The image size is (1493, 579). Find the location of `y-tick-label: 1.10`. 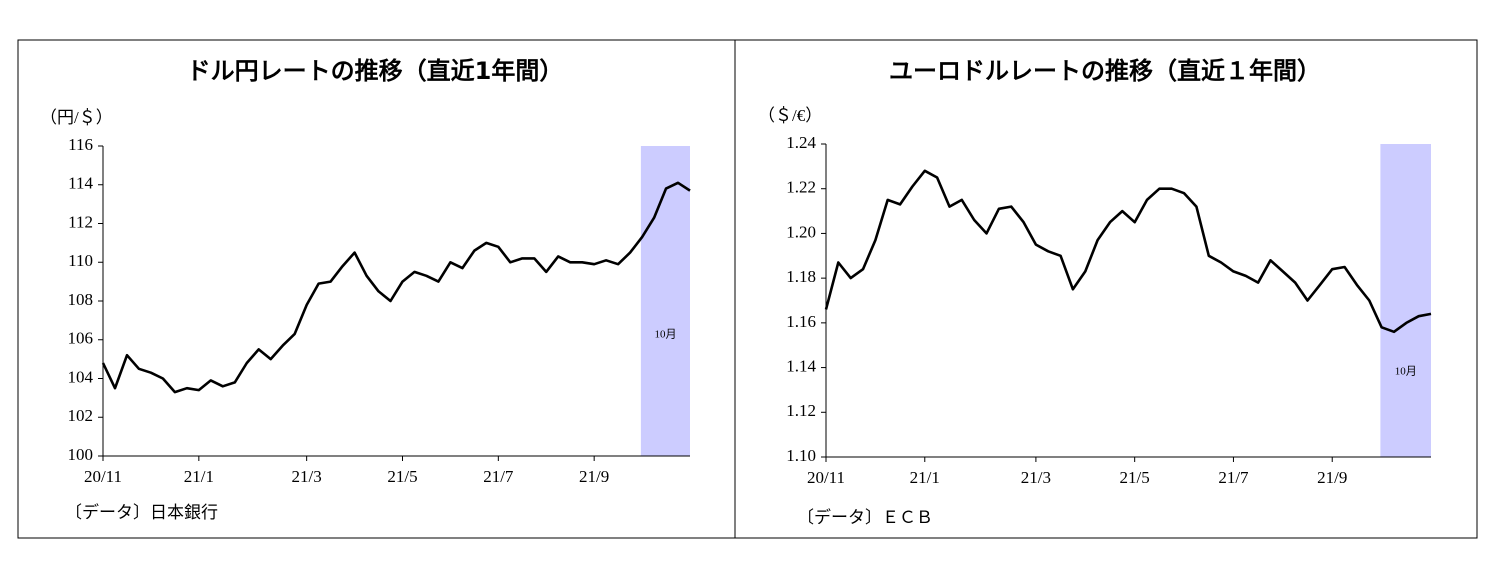

y-tick-label: 1.10 is located at coordinates (801, 455).